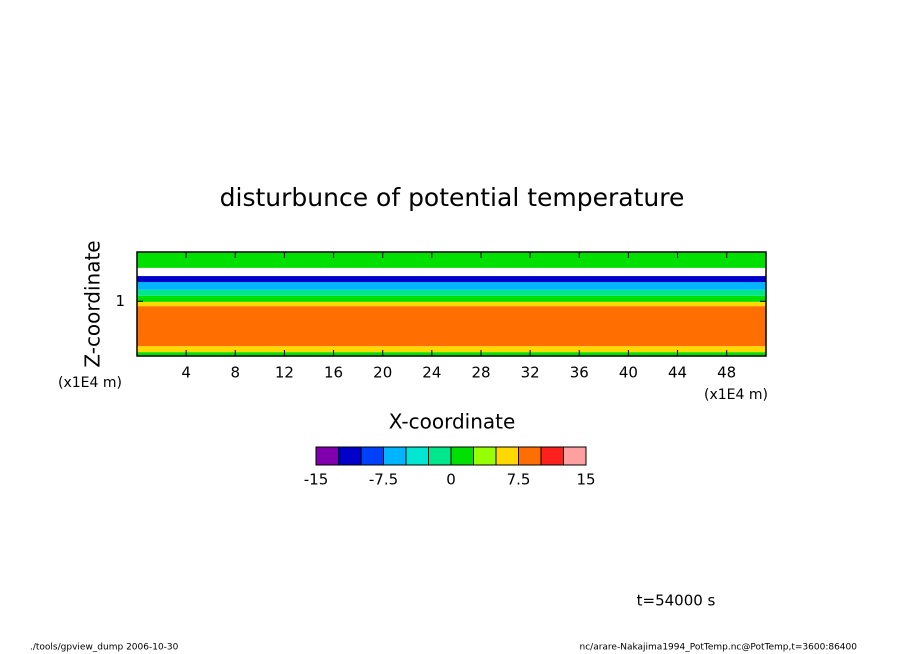 This screenshot has height=654, width=904. I want to click on x-tick-label: 40, so click(628, 373).